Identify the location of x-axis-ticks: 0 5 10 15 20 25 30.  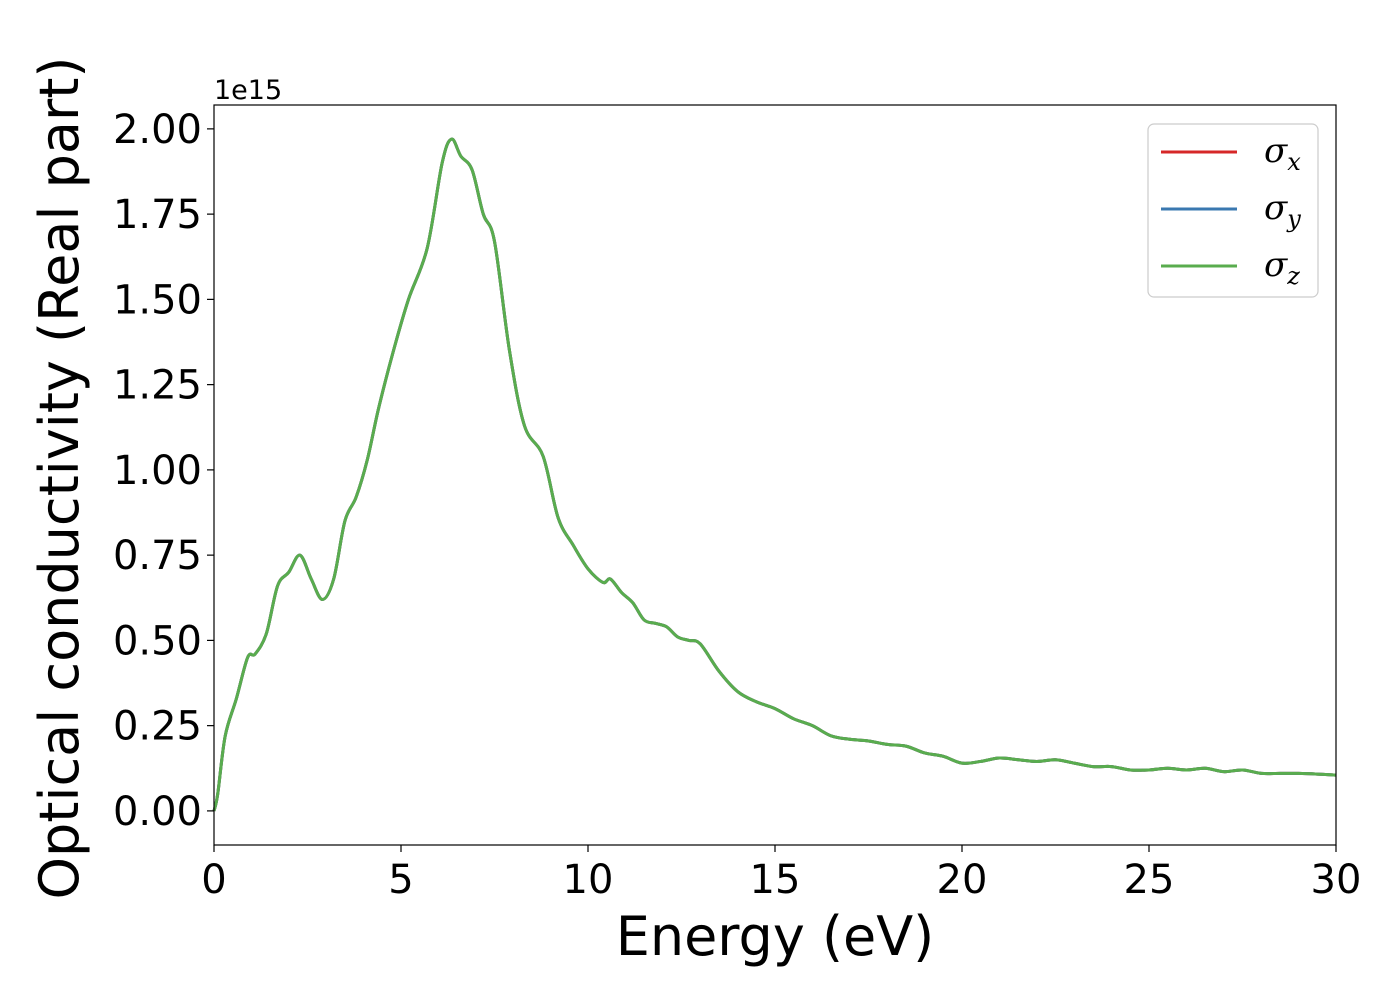
(781, 874).